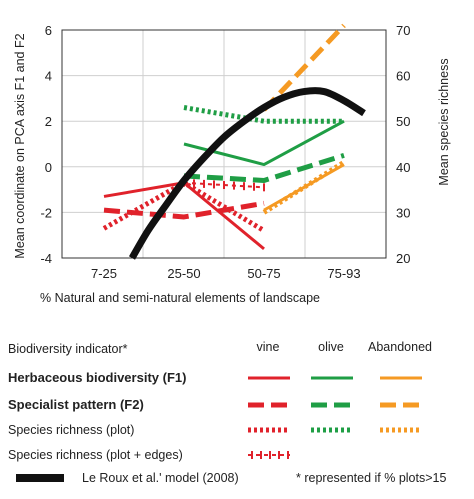 The height and width of the screenshot is (499, 474). I want to click on legend-model-label: Le Roux et al.' model (2008), so click(160, 478).